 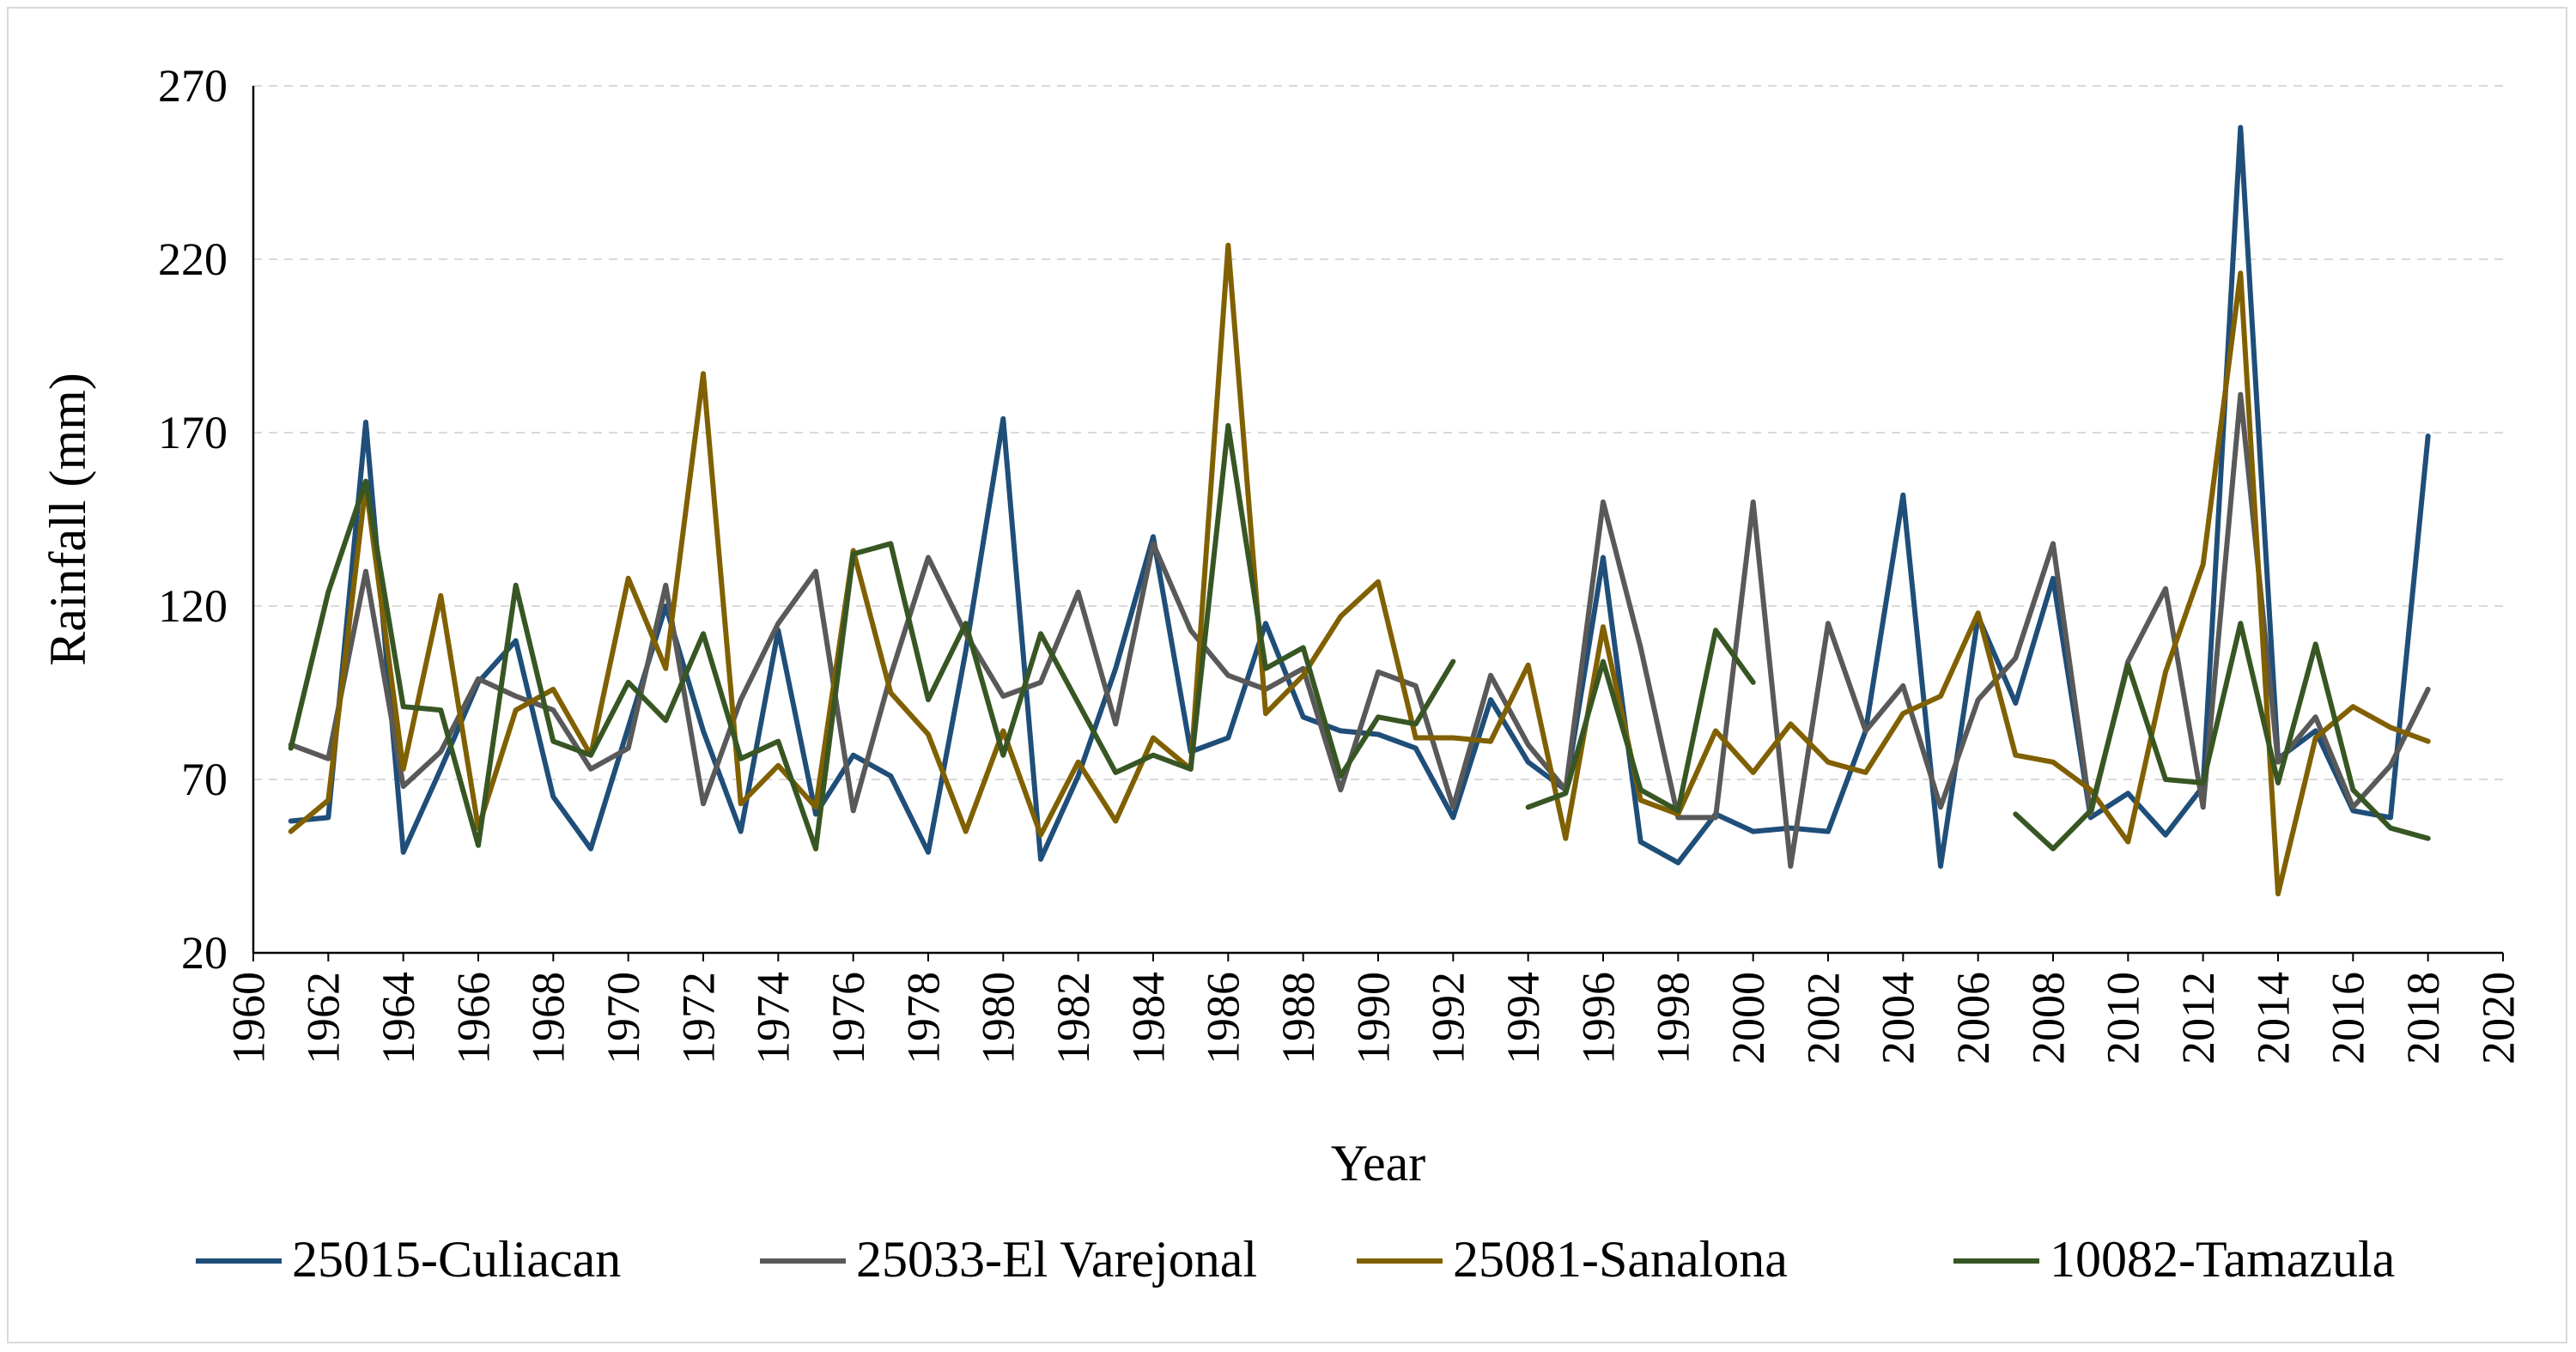 What do you see at coordinates (2273, 1018) in the screenshot?
I see `x-tick-label-2014: 2014` at bounding box center [2273, 1018].